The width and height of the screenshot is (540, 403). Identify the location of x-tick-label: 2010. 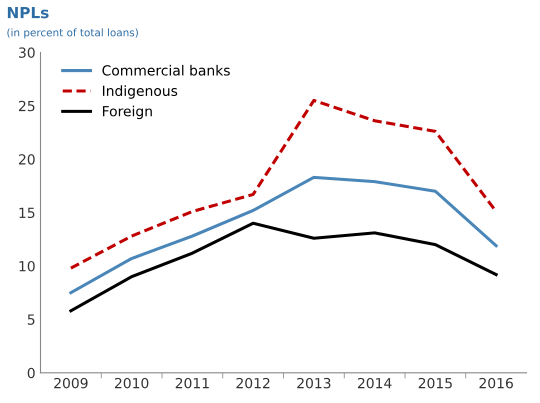
(131, 383).